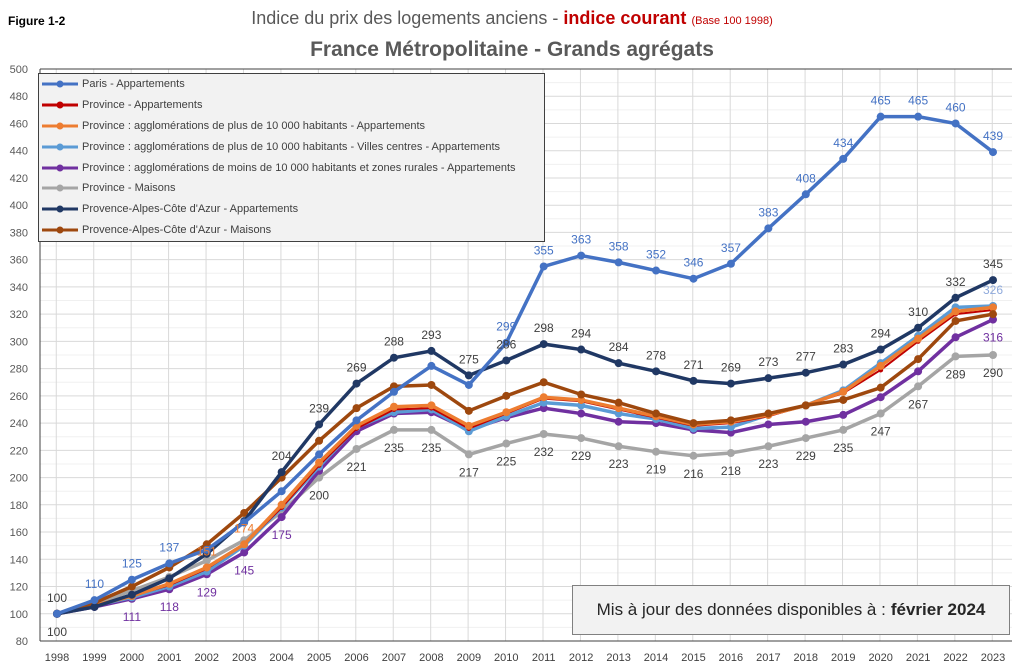 This screenshot has width=1024, height=669. Describe the element at coordinates (207, 658) in the screenshot. I see `x-tick-label: 2002` at that location.